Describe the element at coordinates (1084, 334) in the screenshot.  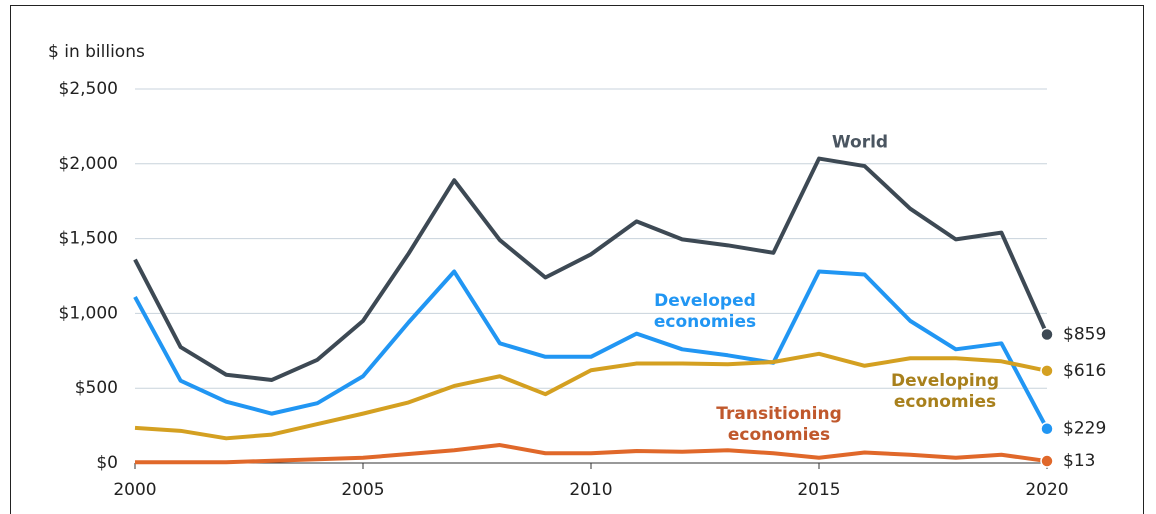
I see `value-label: $859` at that location.